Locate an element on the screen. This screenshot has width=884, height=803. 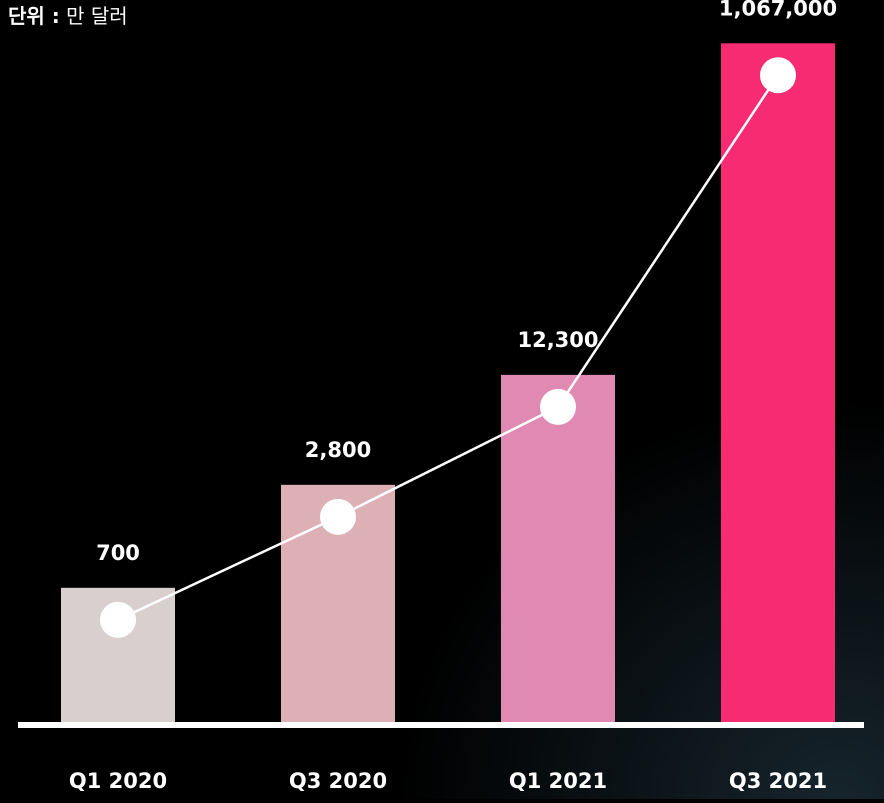
x-tick-label: Q1 2021 is located at coordinates (558, 781).